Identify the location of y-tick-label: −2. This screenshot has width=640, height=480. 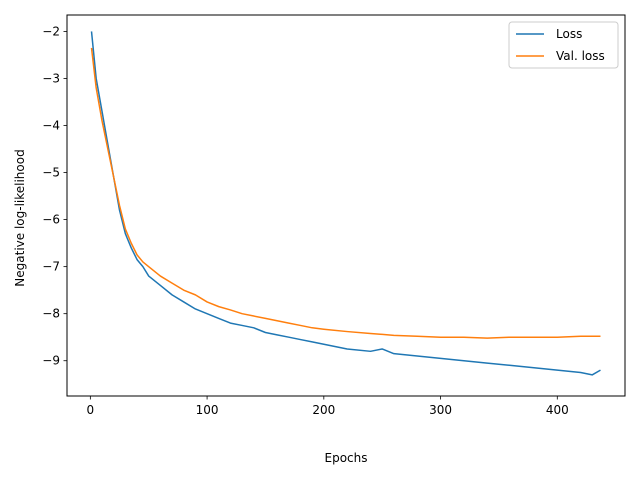
(51, 31).